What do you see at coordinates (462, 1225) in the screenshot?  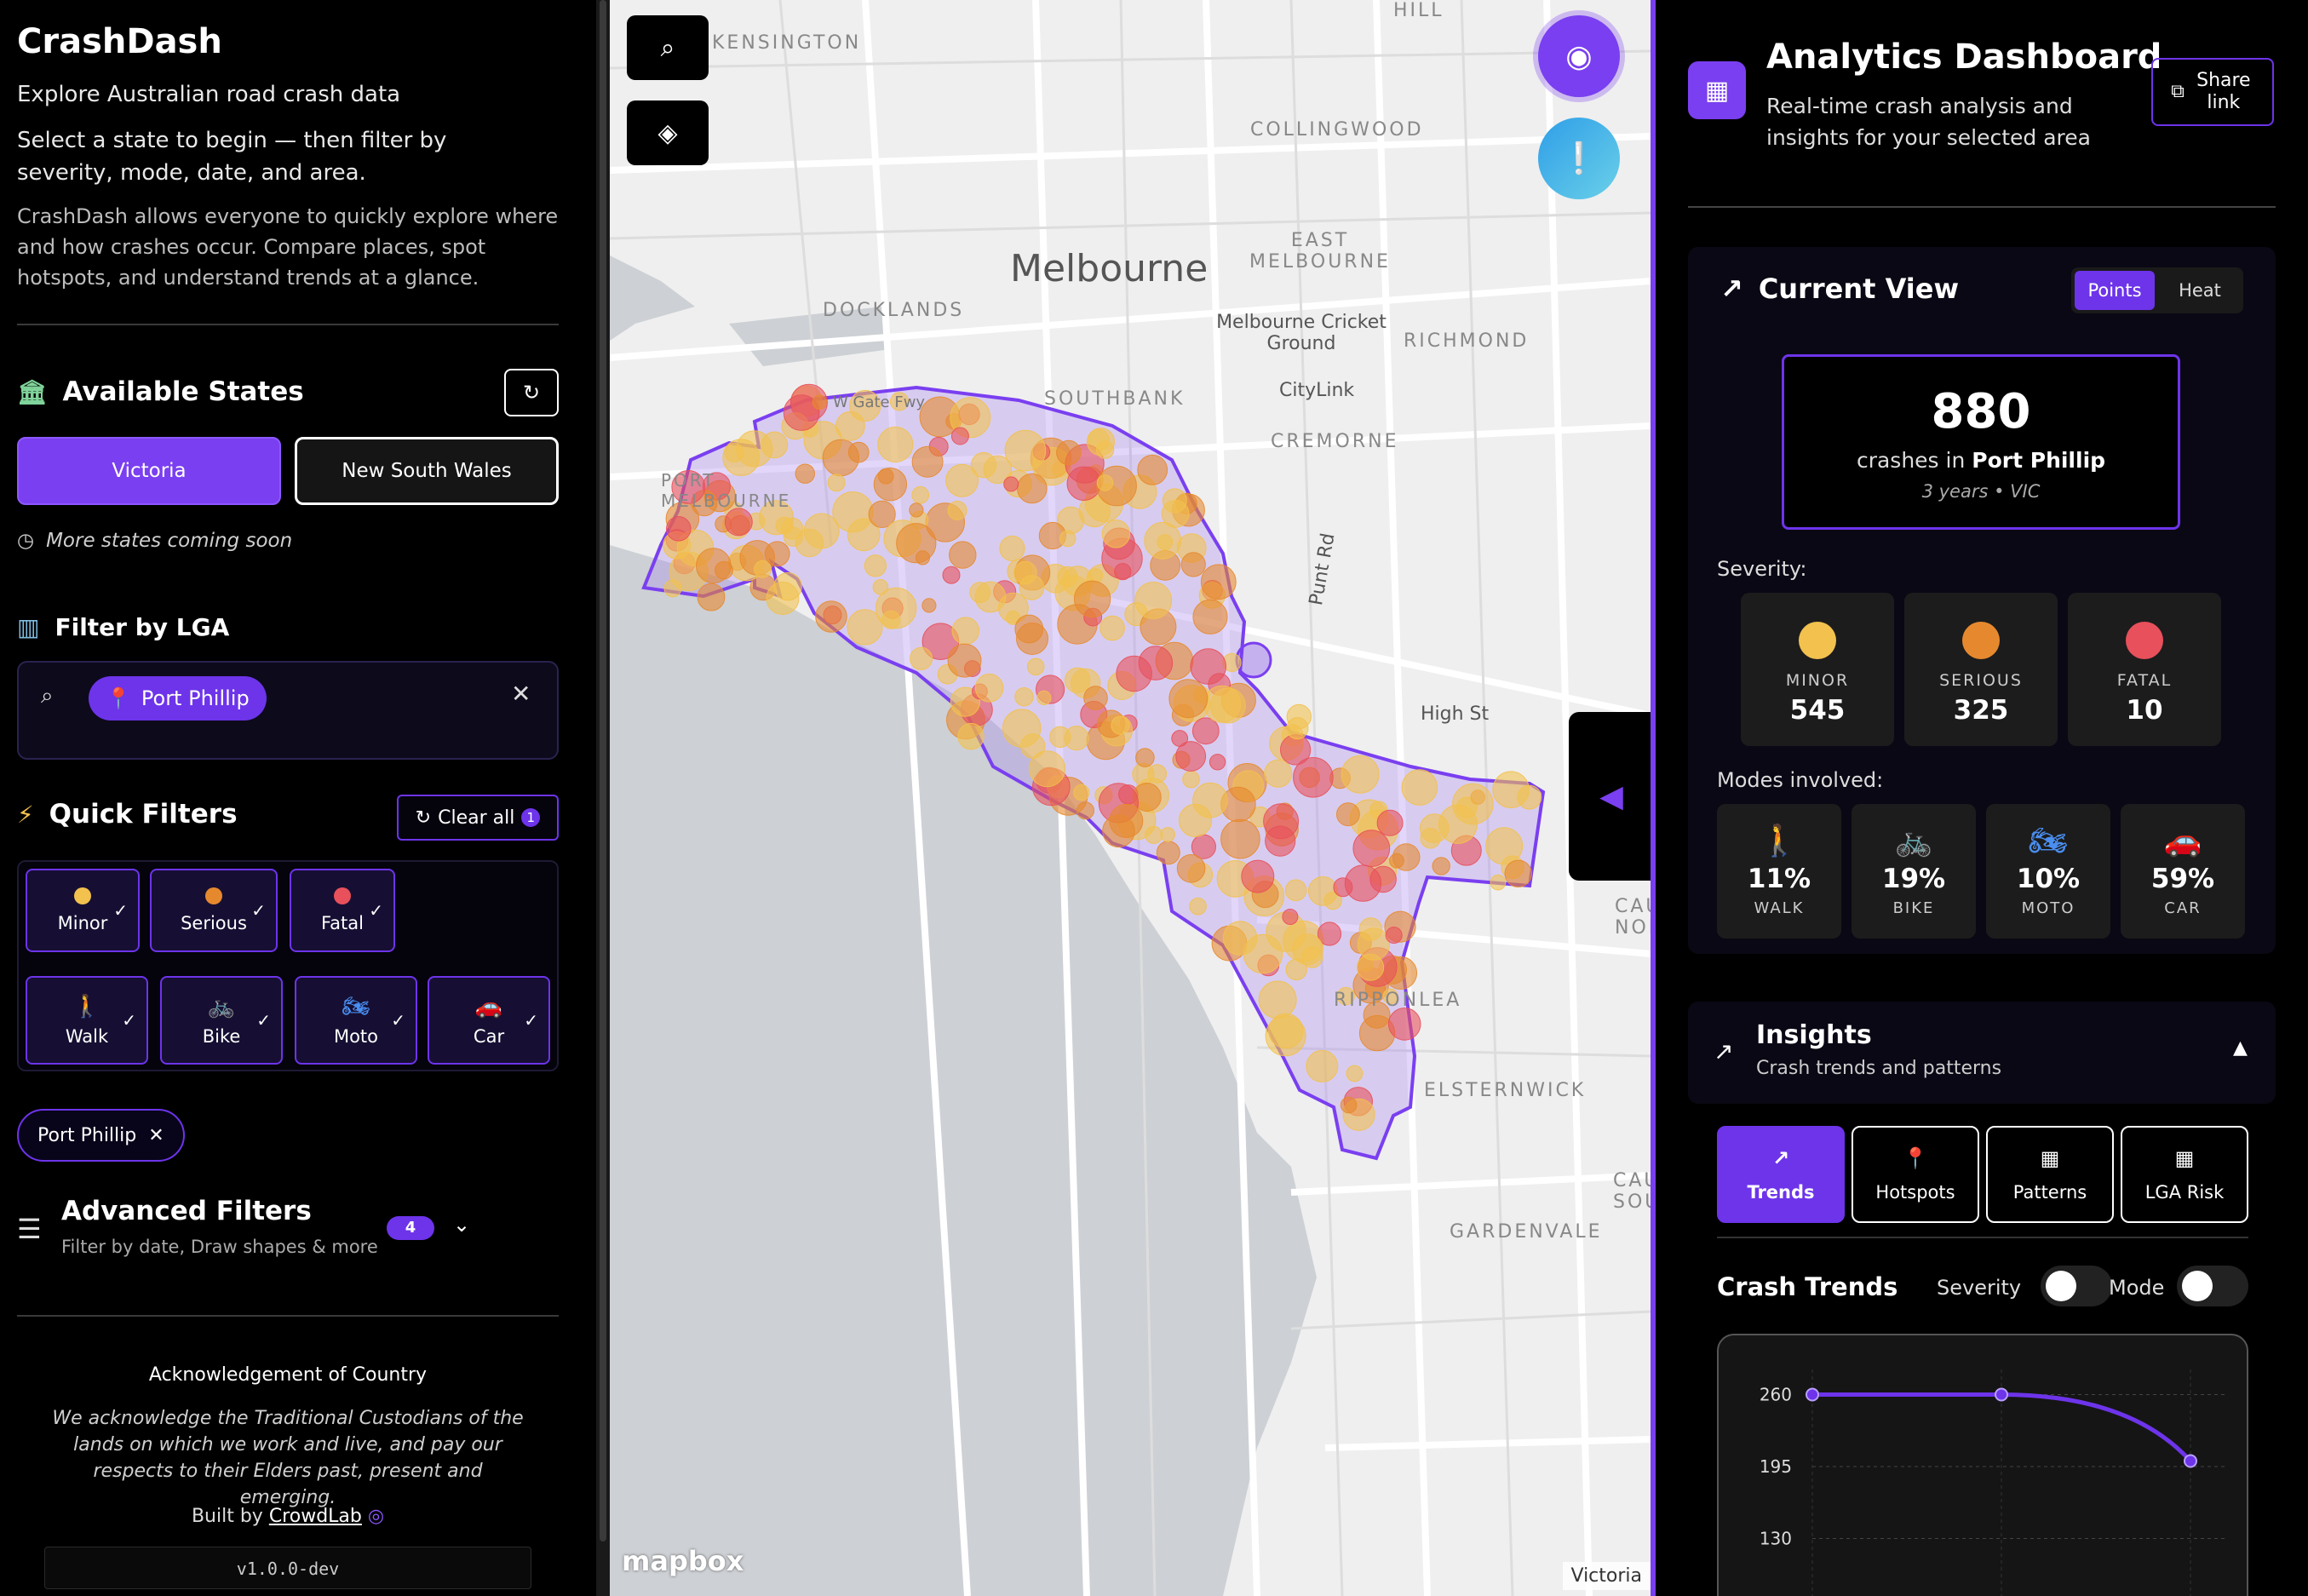 I see `chevron-down-icon: ⌄` at bounding box center [462, 1225].